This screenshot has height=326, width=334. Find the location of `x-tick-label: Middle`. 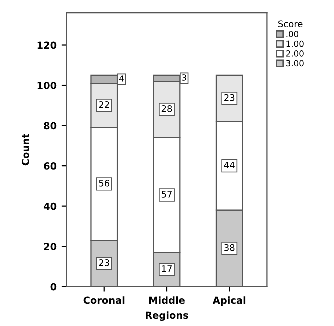

x-tick-label: Middle is located at coordinates (167, 300).